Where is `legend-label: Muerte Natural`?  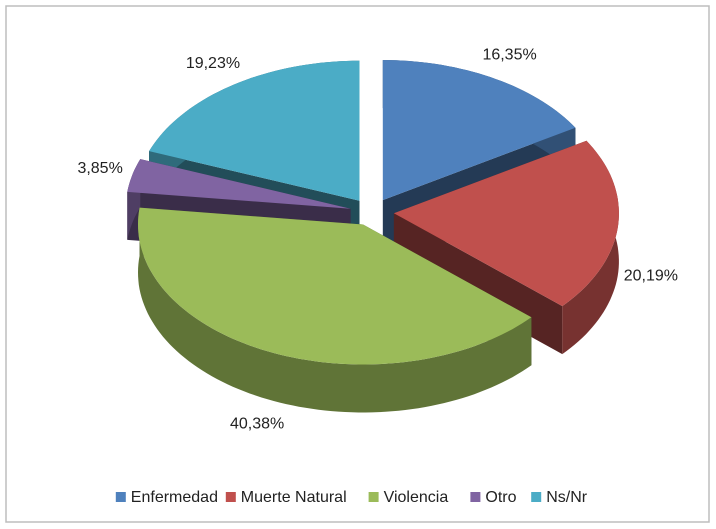
legend-label: Muerte Natural is located at coordinates (294, 497).